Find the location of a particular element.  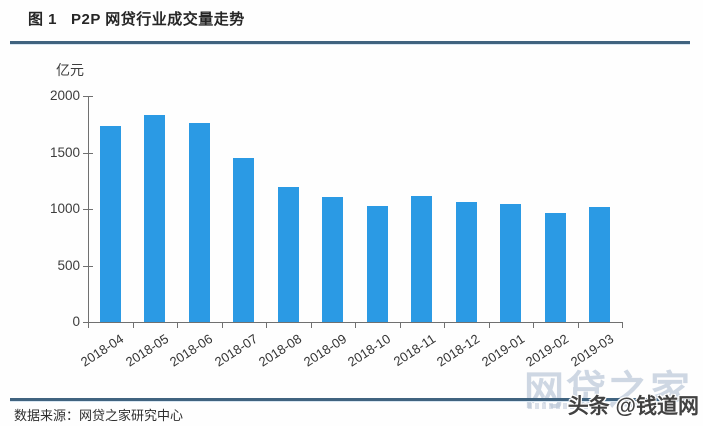

y-tick-label-0: 0 is located at coordinates (76, 321).